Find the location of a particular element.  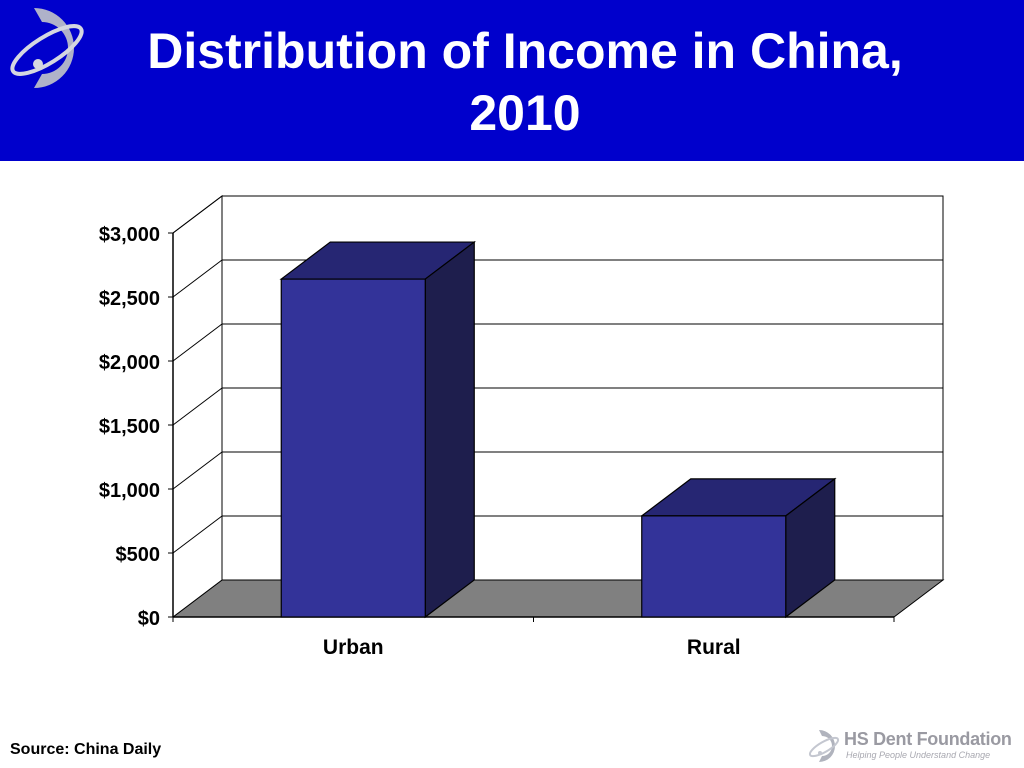

bar-side is located at coordinates (449, 429).